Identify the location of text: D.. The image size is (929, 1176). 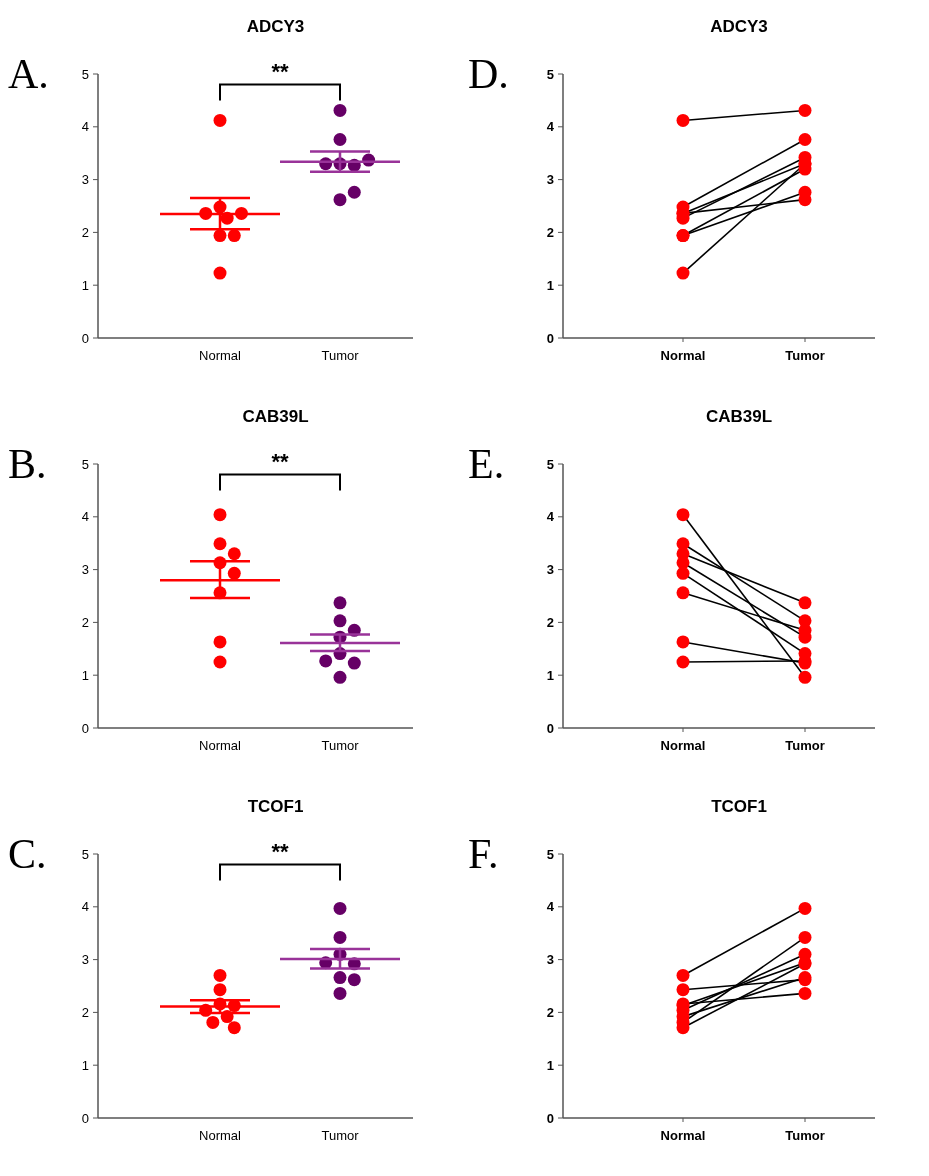
(488, 74).